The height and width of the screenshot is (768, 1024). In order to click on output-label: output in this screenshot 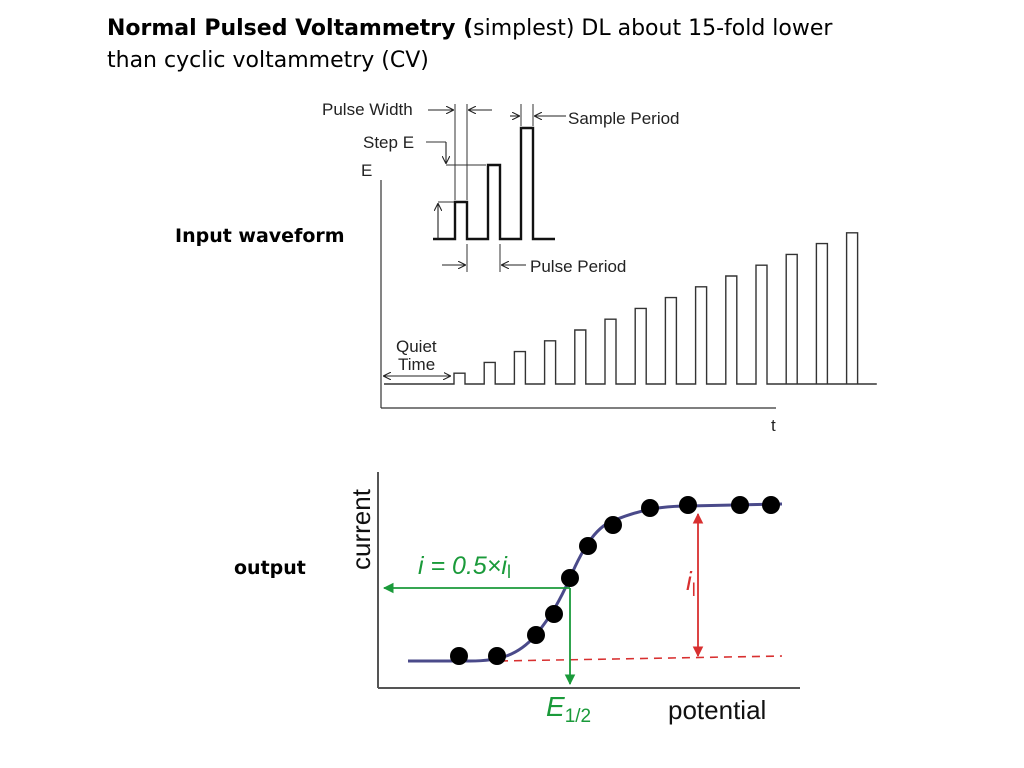, I will do `click(270, 568)`.